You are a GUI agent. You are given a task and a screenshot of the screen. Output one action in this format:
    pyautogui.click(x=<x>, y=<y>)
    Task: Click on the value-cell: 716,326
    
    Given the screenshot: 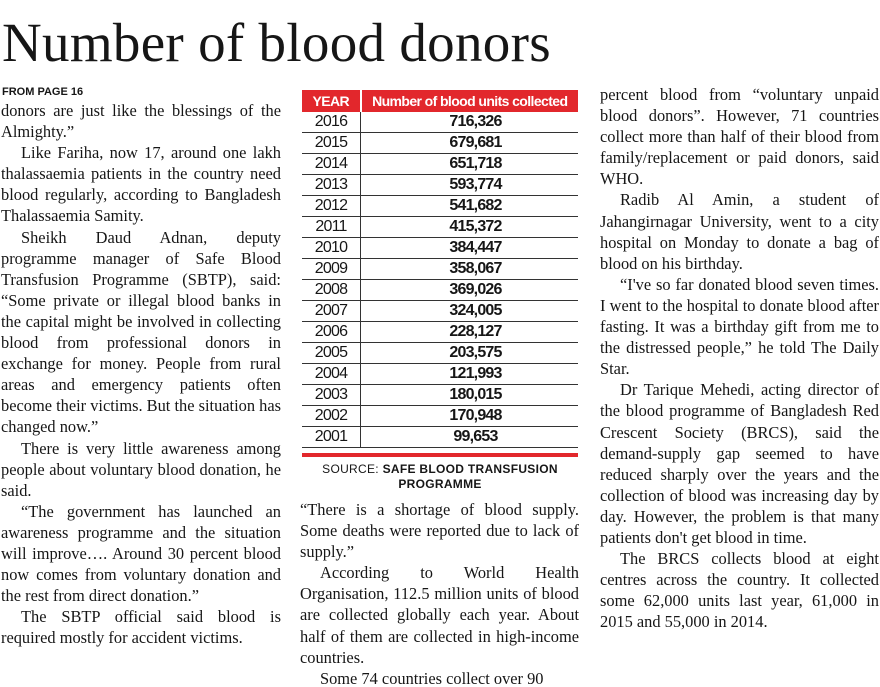 What is the action you would take?
    pyautogui.click(x=469, y=122)
    